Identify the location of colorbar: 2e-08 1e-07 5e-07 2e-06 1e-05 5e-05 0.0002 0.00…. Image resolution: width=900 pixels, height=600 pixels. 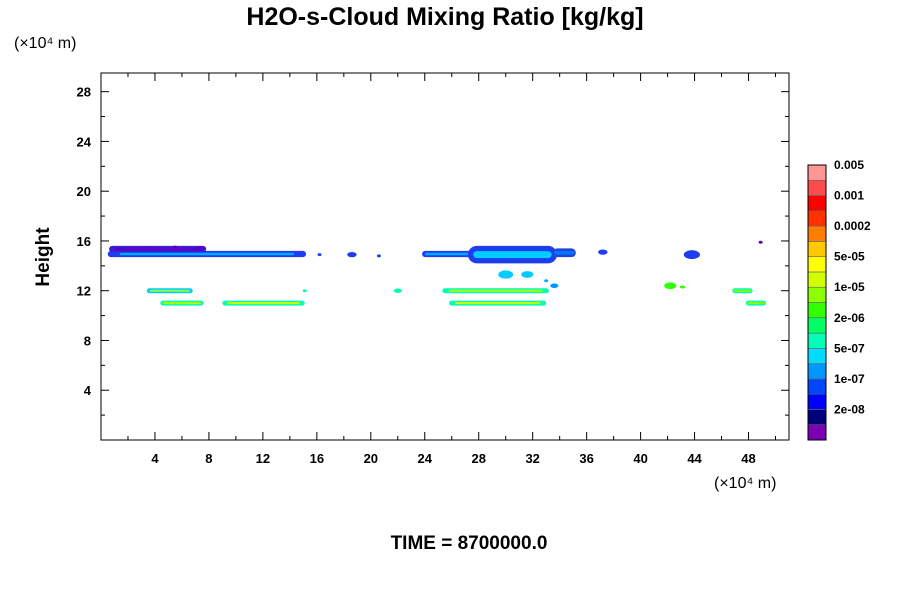
(839, 299).